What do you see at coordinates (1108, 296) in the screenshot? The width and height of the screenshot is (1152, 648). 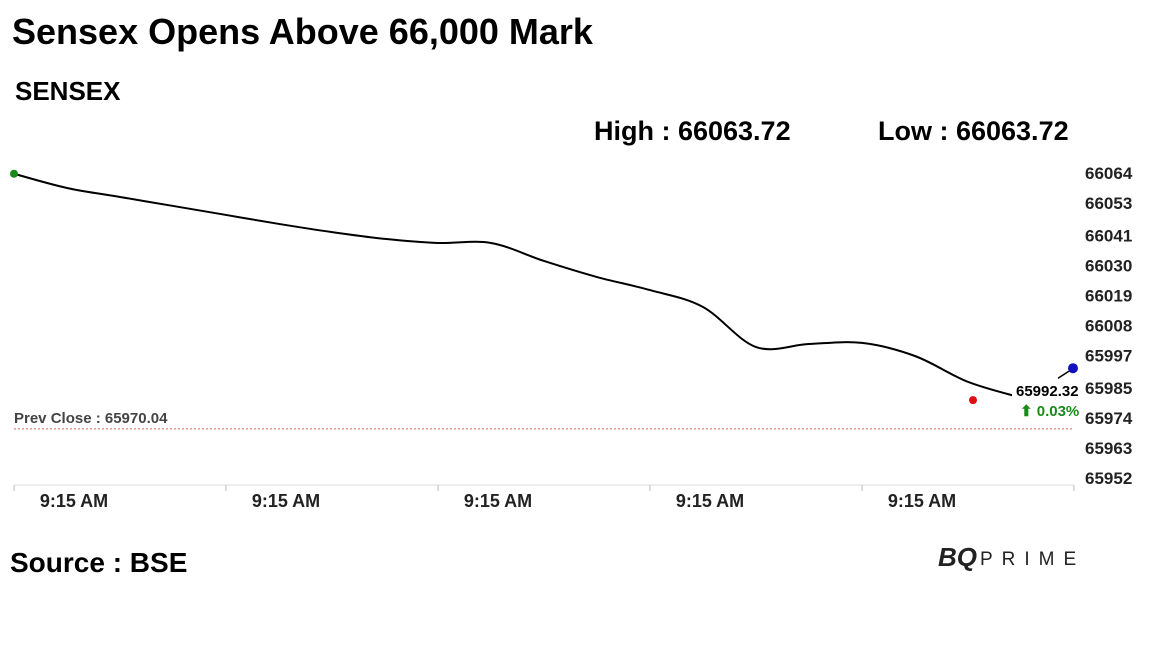 I see `y-tick-label: 66019` at bounding box center [1108, 296].